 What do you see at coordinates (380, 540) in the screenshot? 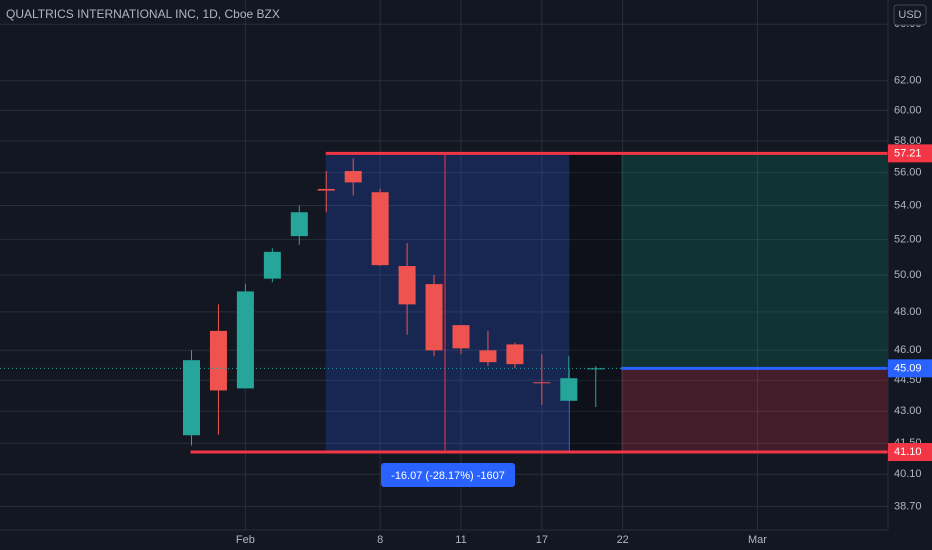
I see `x-tick-label: 8` at bounding box center [380, 540].